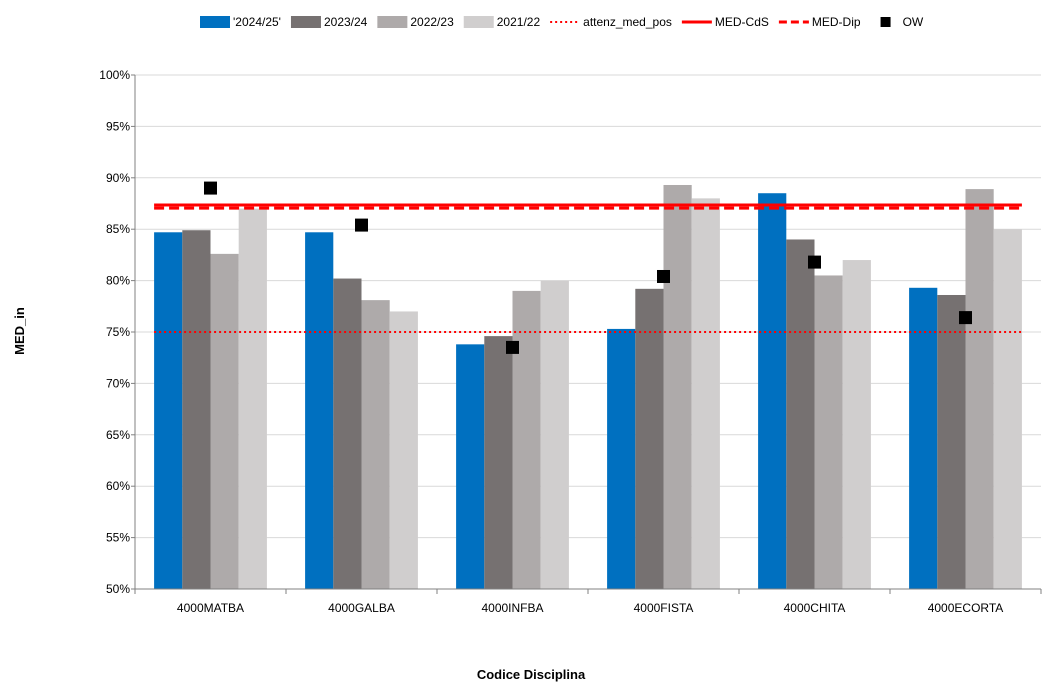 The image size is (1053, 684). What do you see at coordinates (902, 22) in the screenshot?
I see `legend-item: OW` at bounding box center [902, 22].